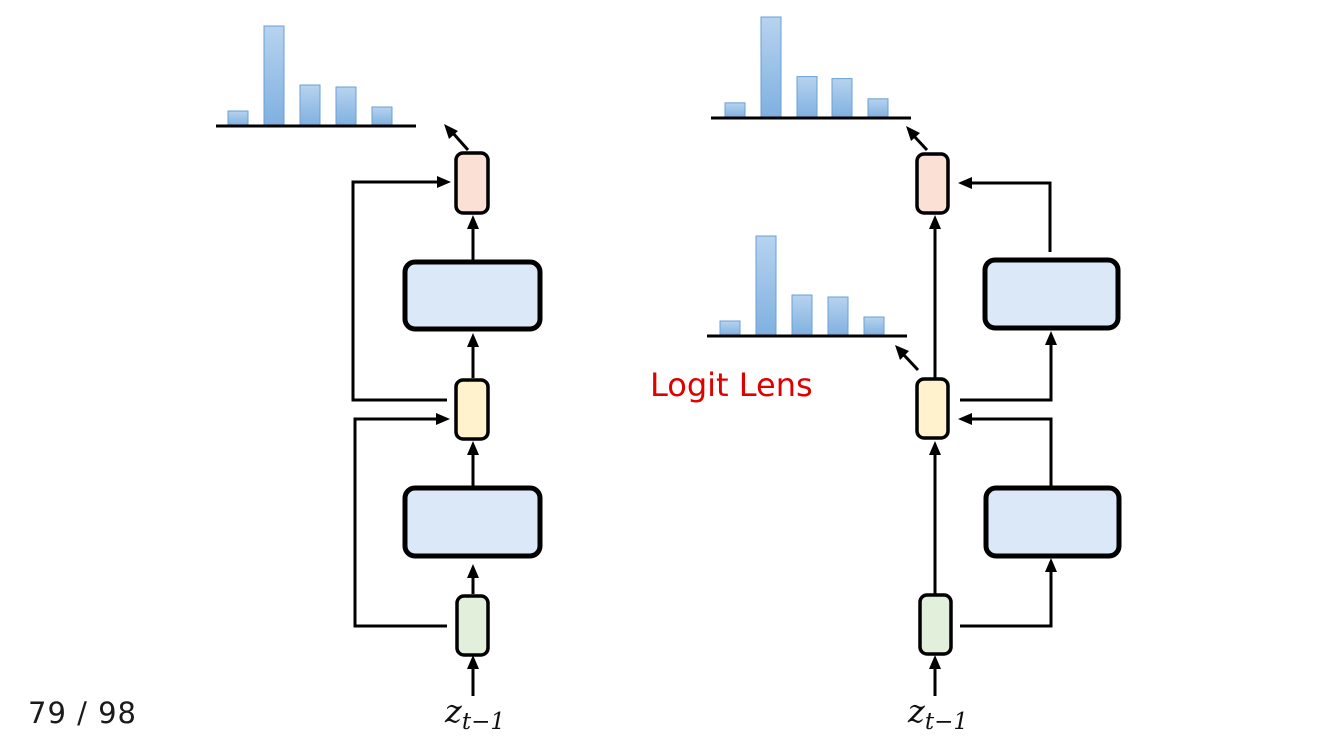  I want to click on left-input-label: zt−1, so click(475, 713).